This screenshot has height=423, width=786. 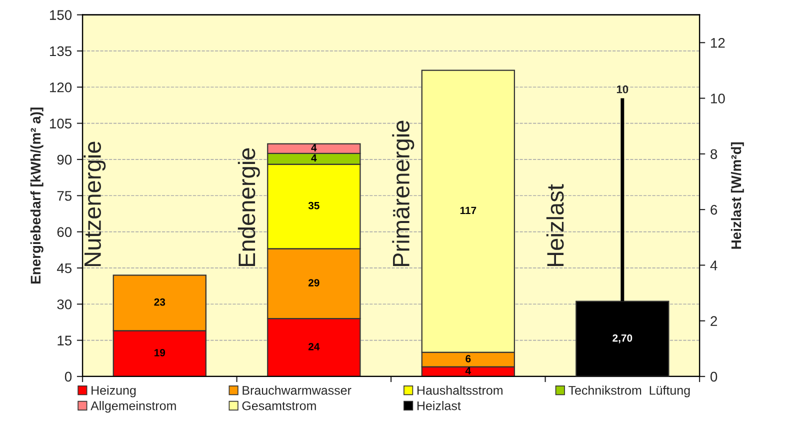 What do you see at coordinates (718, 43) in the screenshot?
I see `y2-tick-label: 12` at bounding box center [718, 43].